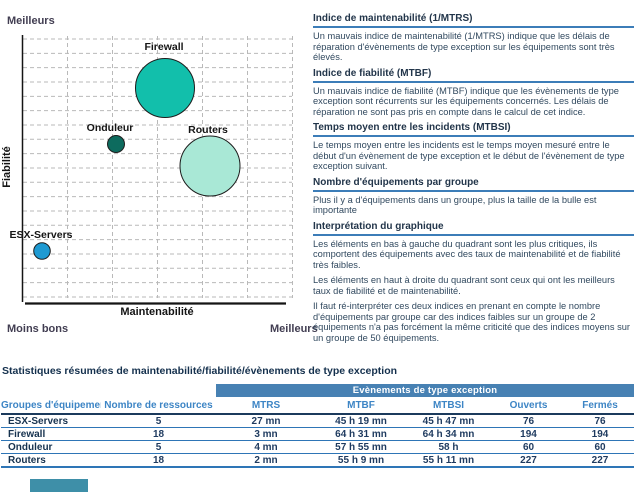  I want to click on bubble-routers, so click(210, 166).